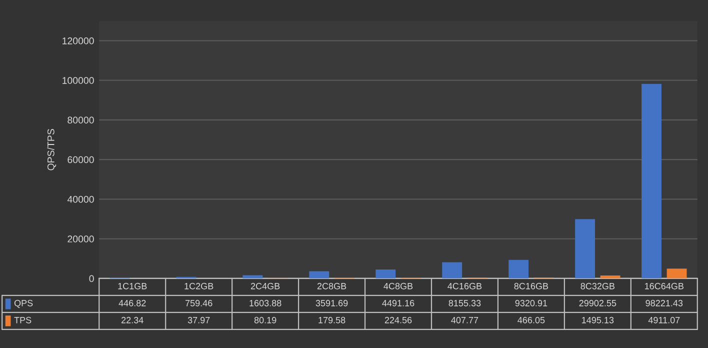 The image size is (708, 348). Describe the element at coordinates (531, 286) in the screenshot. I see `x-tick-label: 8C16GB` at that location.